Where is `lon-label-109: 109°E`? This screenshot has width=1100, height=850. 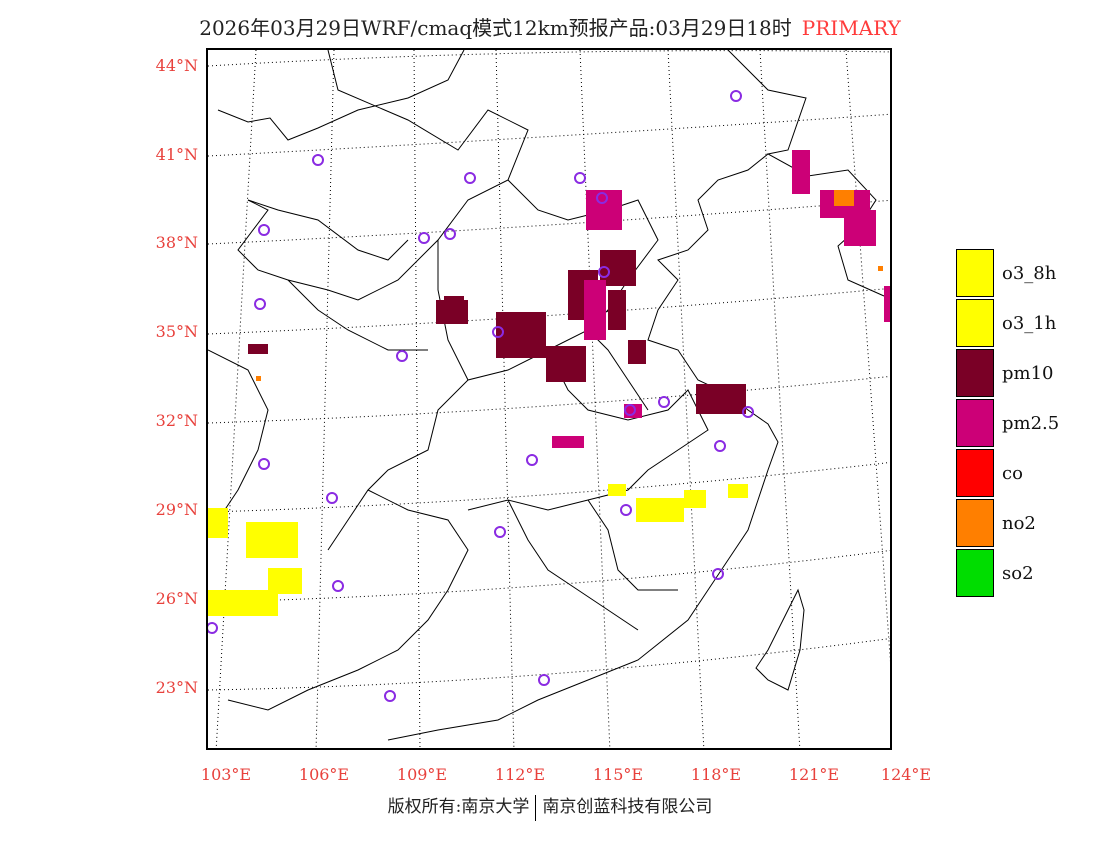 lon-label-109: 109°E is located at coordinates (422, 774).